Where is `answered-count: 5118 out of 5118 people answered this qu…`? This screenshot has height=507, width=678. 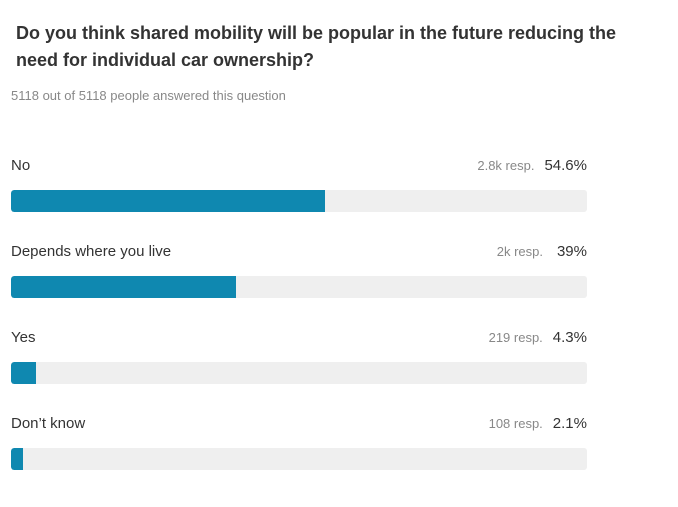 answered-count: 5118 out of 5118 people answered this qu… is located at coordinates (148, 95).